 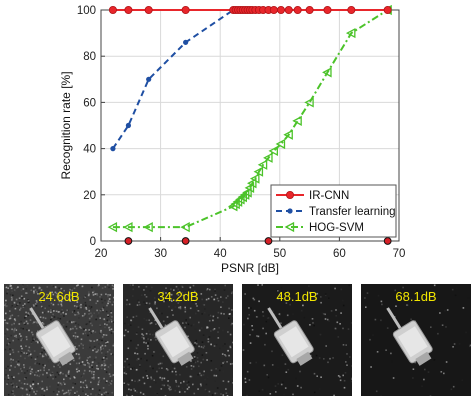 What do you see at coordinates (279, 254) in the screenshot?
I see `x-tick-label: 50` at bounding box center [279, 254].